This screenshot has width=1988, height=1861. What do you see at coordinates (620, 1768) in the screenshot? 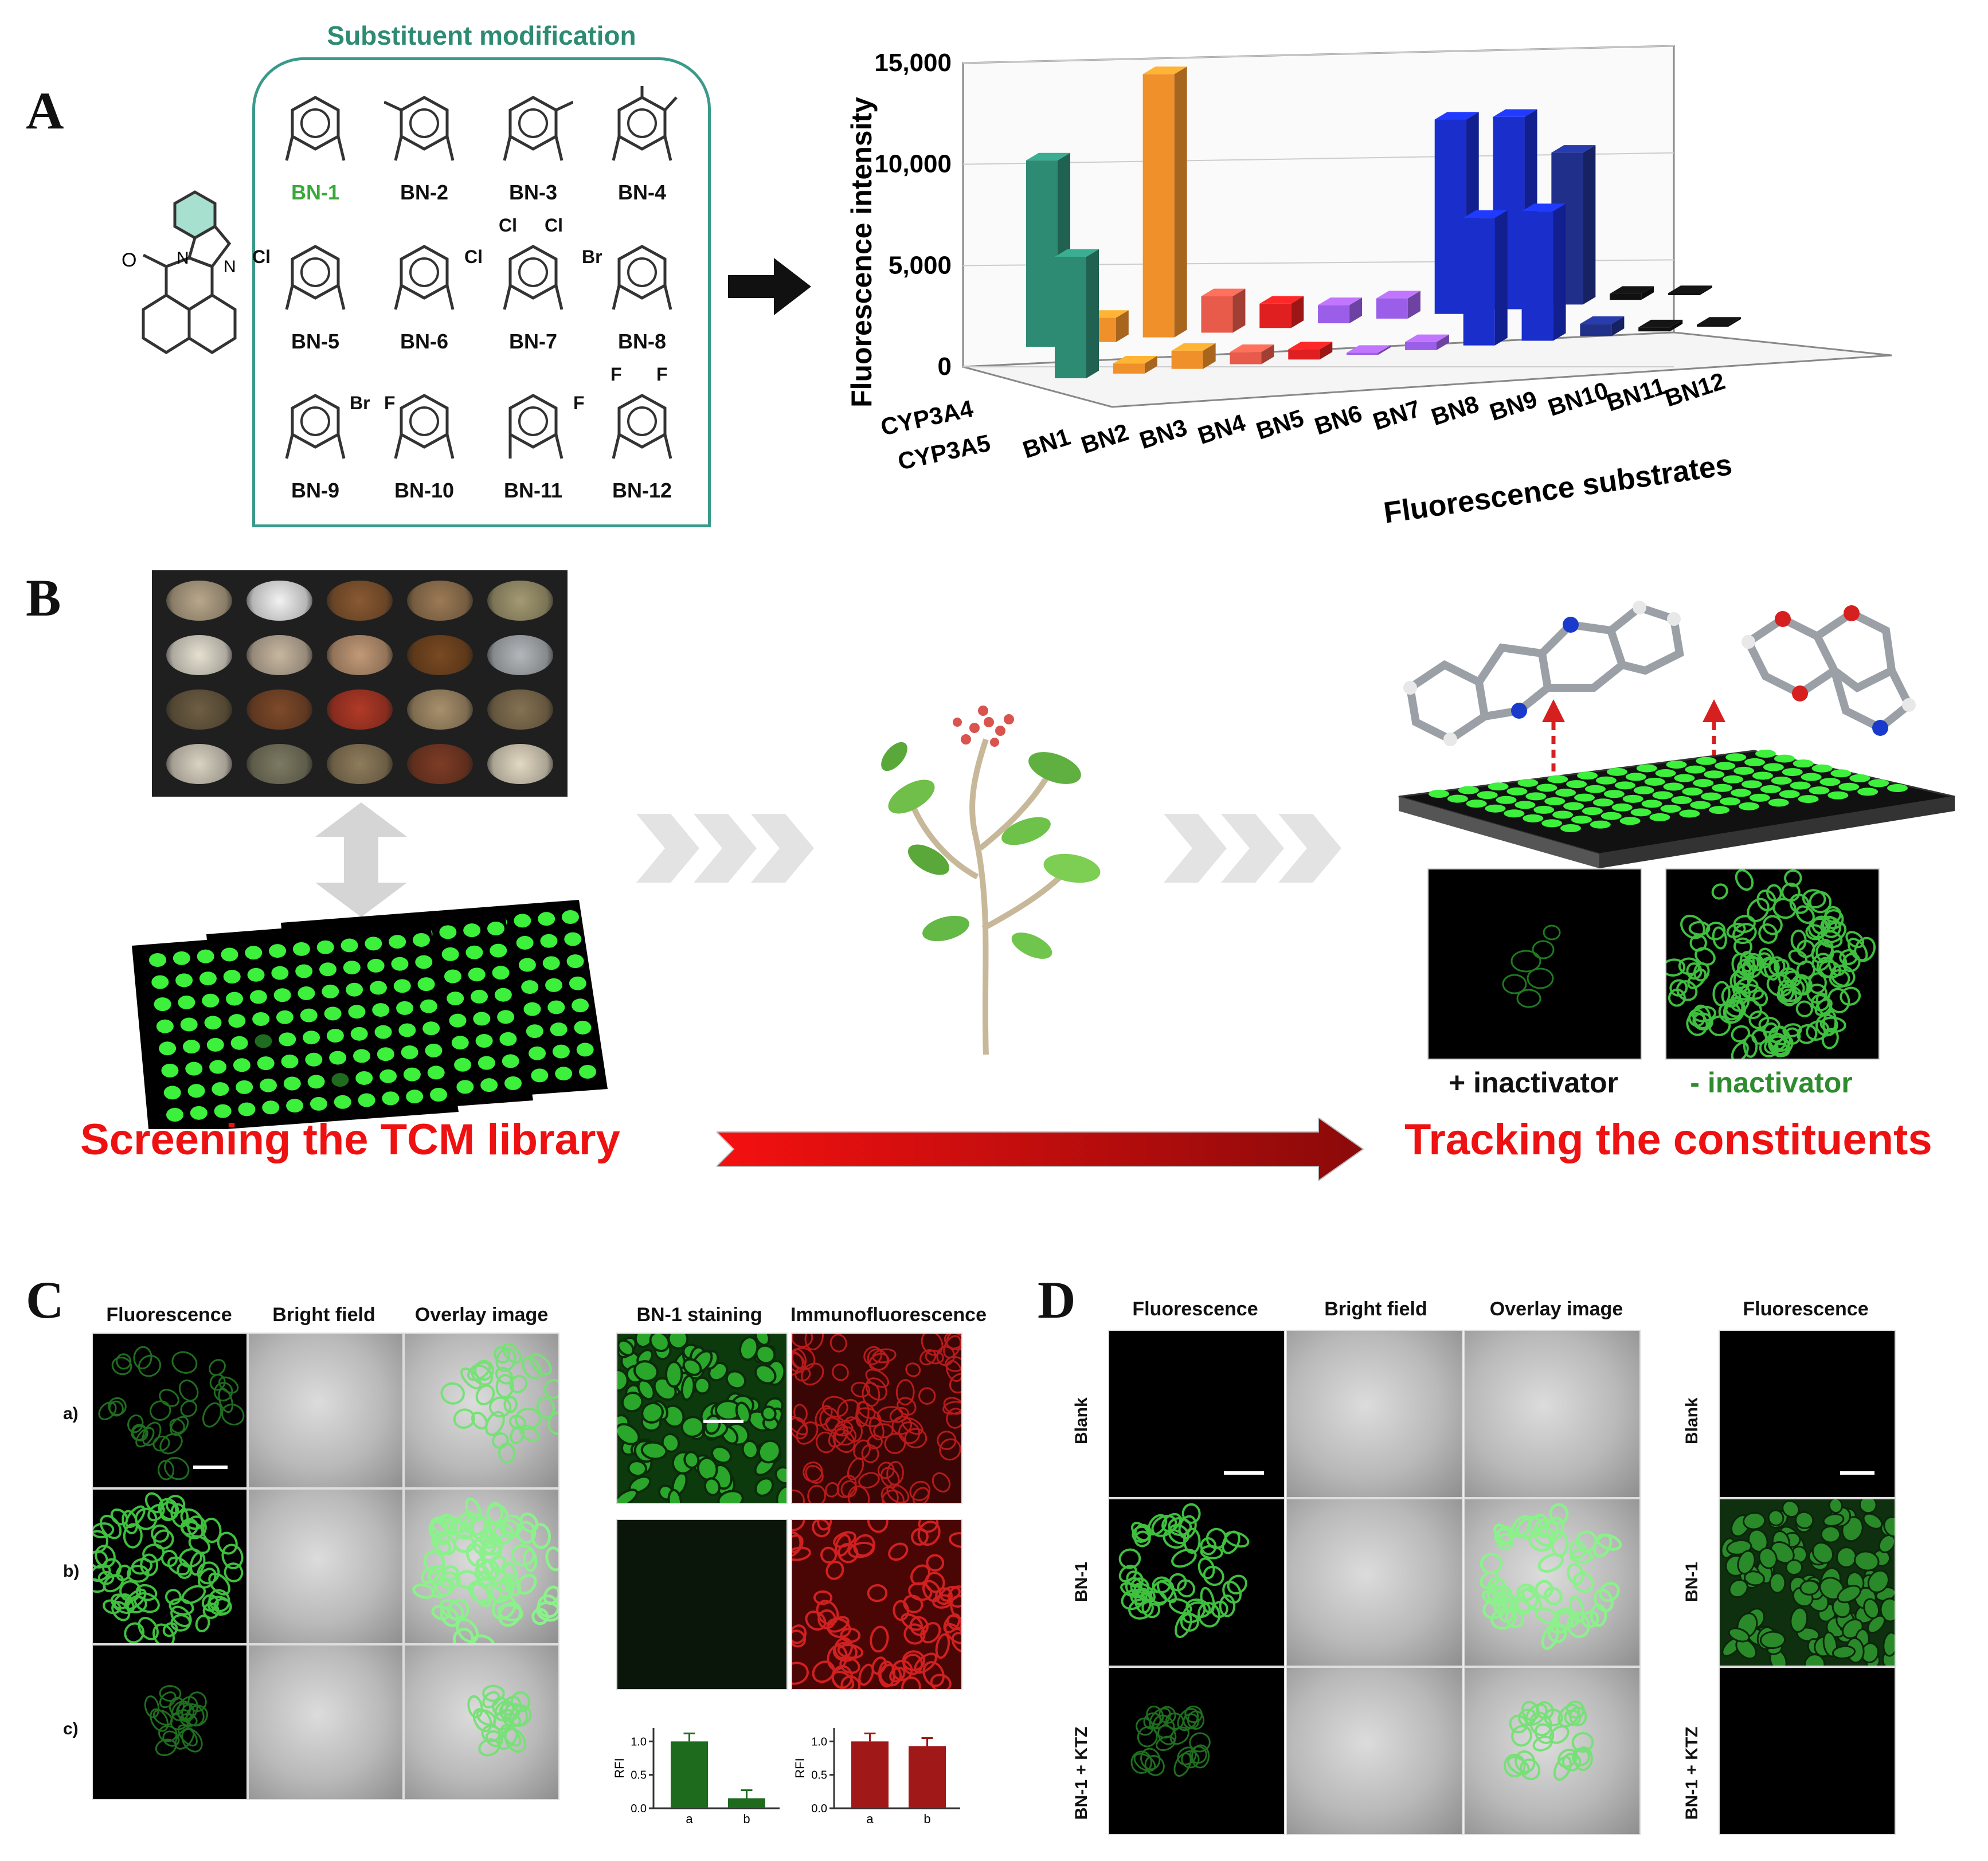
I see `rfi-y-label: RFI` at bounding box center [620, 1768].